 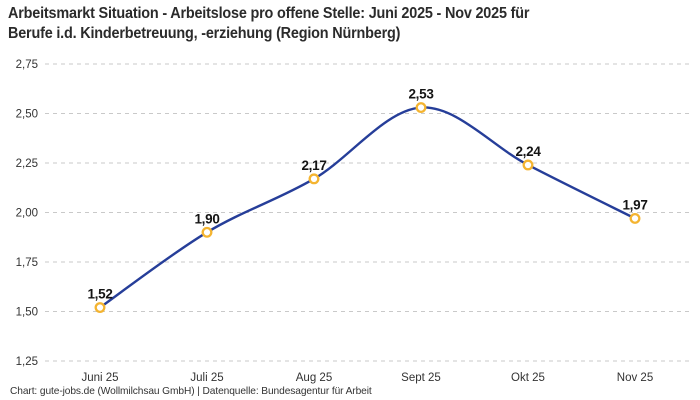 I want to click on data-point-label: 1,97, so click(x=634, y=204).